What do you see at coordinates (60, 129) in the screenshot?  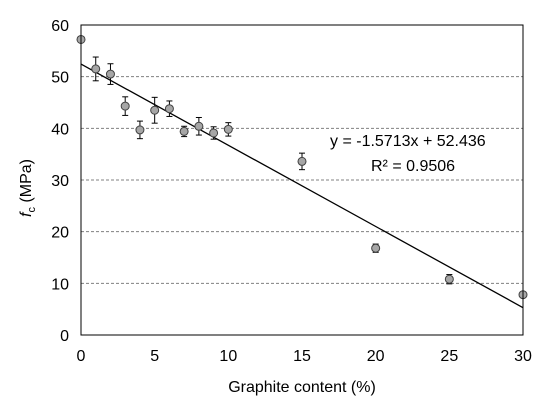 I see `y-tick-label-40: 40` at bounding box center [60, 129].